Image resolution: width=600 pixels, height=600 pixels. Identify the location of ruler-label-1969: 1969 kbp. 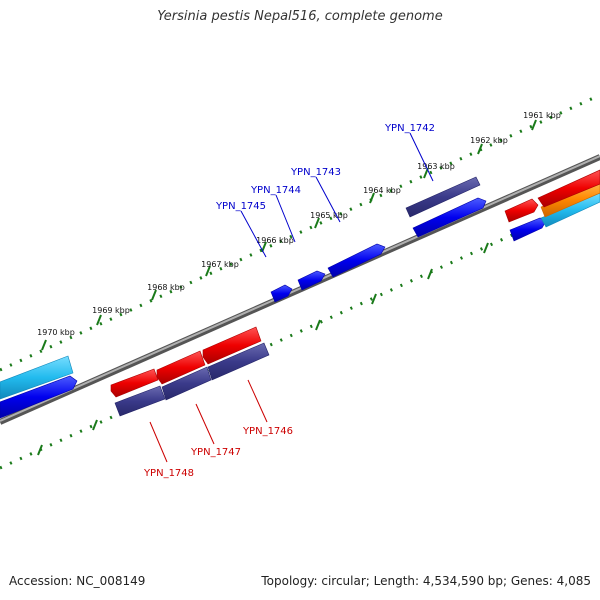
(111, 310).